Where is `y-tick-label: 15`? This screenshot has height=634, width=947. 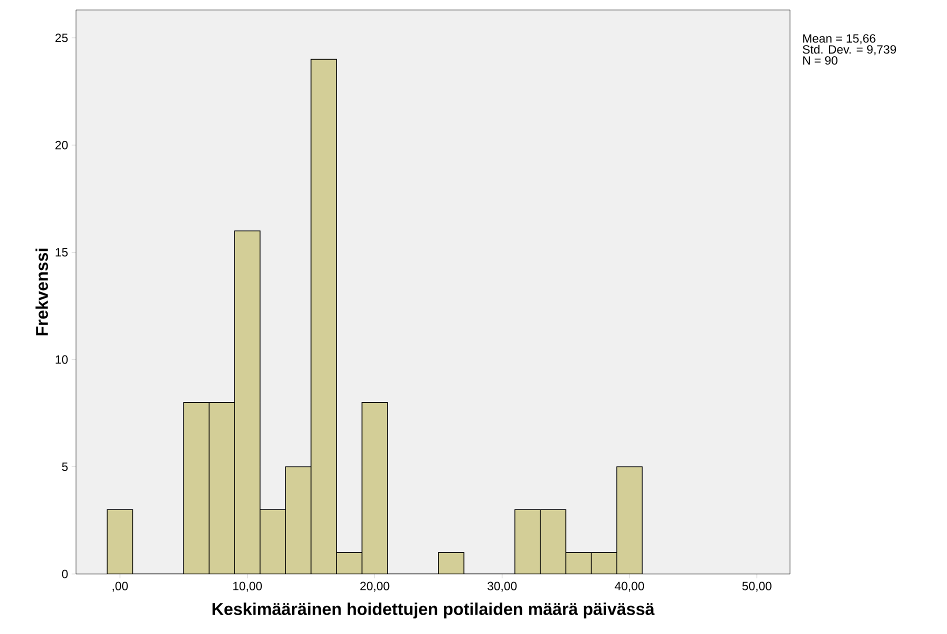
y-tick-label: 15 is located at coordinates (62, 252).